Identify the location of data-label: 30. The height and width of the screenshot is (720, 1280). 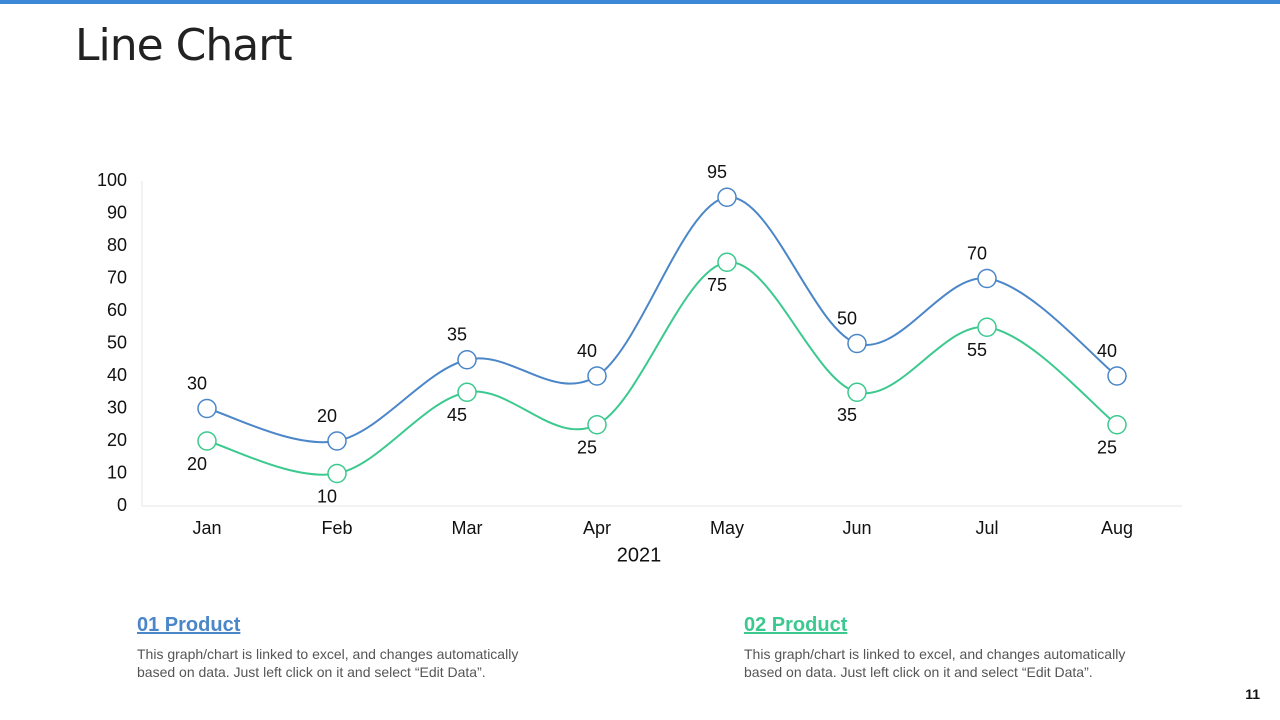
(197, 383).